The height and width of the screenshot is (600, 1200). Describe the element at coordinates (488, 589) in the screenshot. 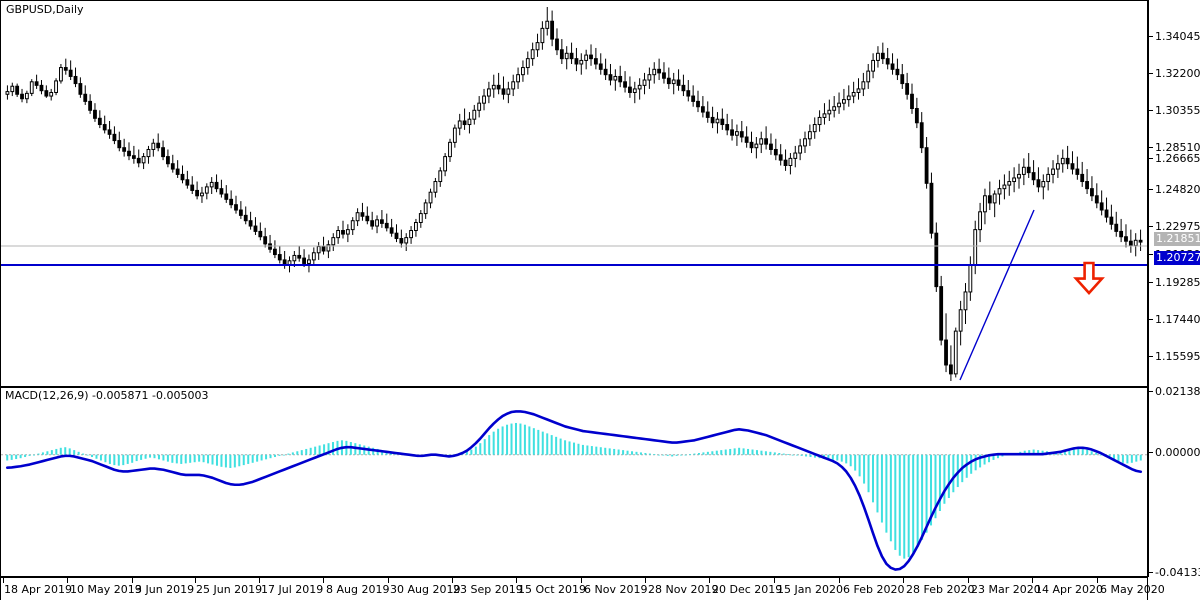

I see `time-axis-label: 23 Sep 2019` at that location.